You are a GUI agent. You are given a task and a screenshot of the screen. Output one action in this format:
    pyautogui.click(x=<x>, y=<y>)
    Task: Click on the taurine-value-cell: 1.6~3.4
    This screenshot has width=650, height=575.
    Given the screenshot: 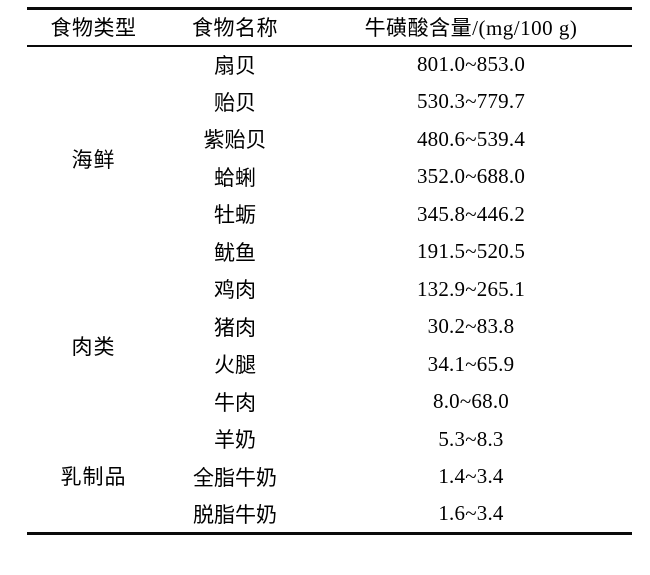 What is the action you would take?
    pyautogui.click(x=471, y=513)
    